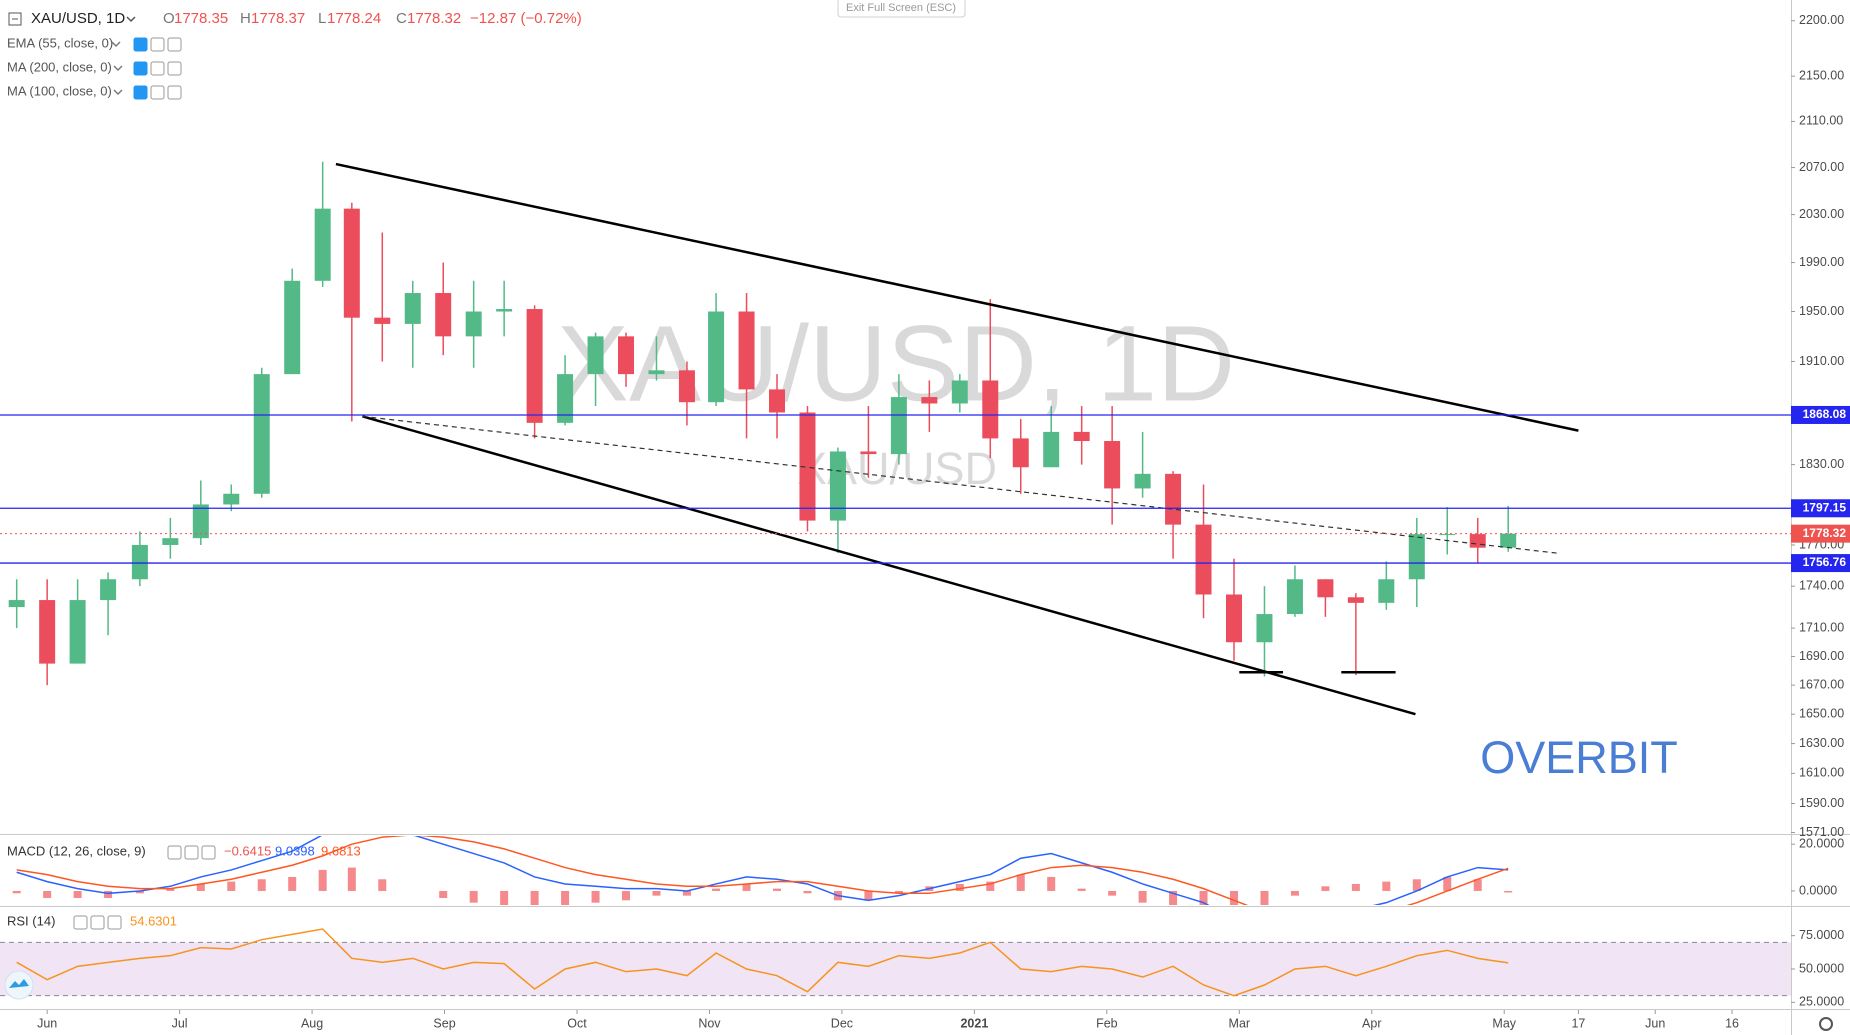 This screenshot has width=1850, height=1035. Describe the element at coordinates (60, 42) in the screenshot. I see `study-legend: EMA (55, close, 0)` at that location.